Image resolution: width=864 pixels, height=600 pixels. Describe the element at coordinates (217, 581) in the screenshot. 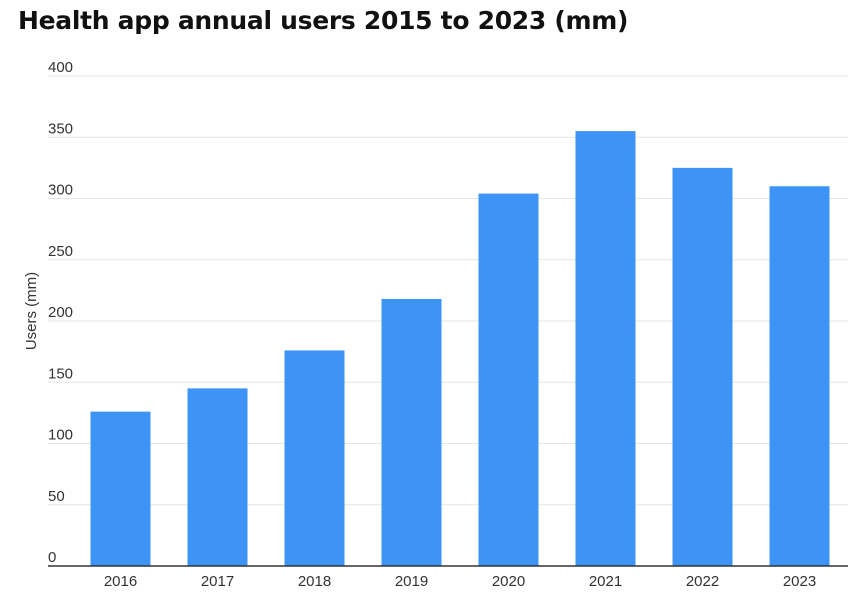

I see `x-tick-label: 2017` at that location.